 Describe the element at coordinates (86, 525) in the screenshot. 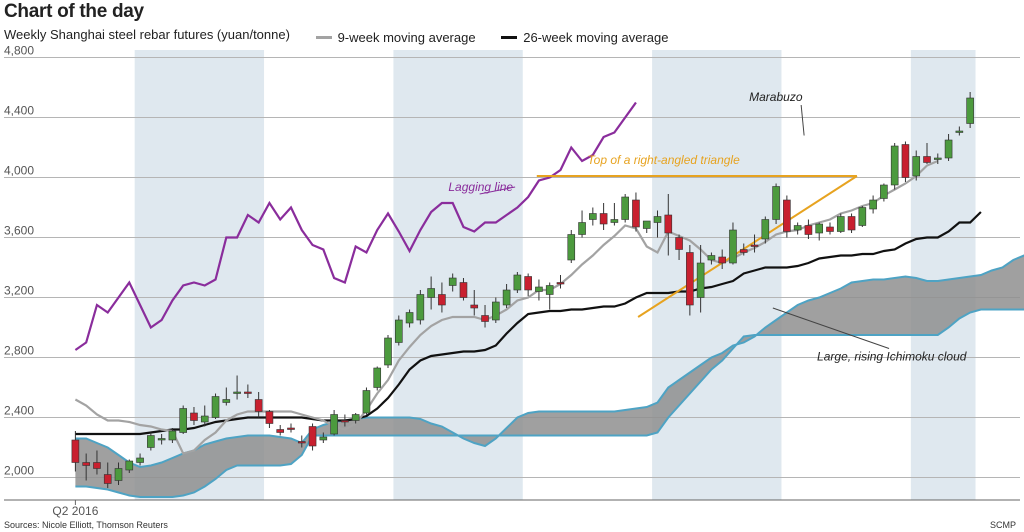

I see `source-note: Sources: Nicole Elliott, Thomson Reuters` at that location.